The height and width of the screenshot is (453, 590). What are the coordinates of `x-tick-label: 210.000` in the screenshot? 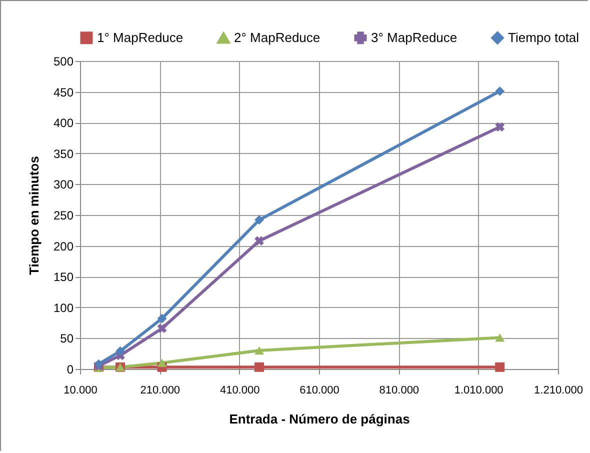 It's located at (160, 390).